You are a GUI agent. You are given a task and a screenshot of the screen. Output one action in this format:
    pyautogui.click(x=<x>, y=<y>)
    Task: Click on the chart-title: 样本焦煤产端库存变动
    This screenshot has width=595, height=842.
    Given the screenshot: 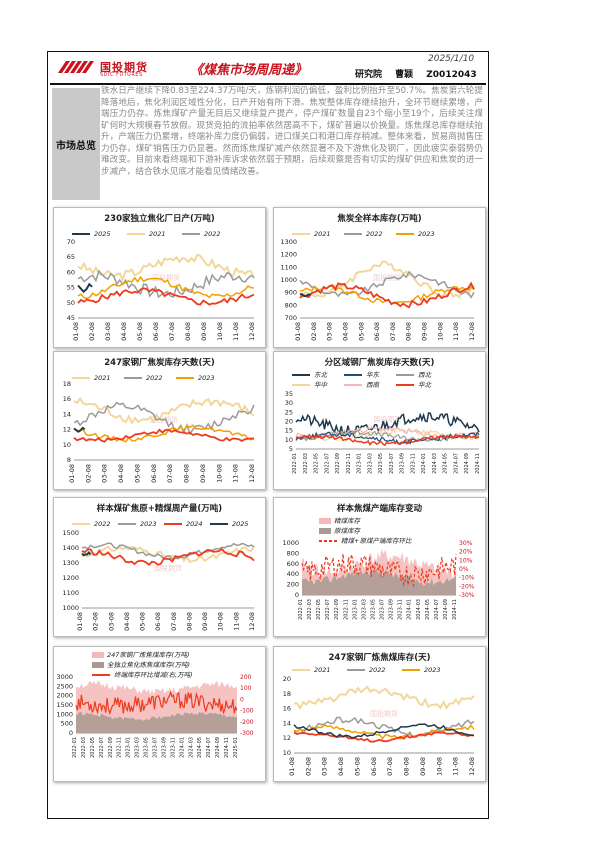 What is the action you would take?
    pyautogui.click(x=380, y=508)
    